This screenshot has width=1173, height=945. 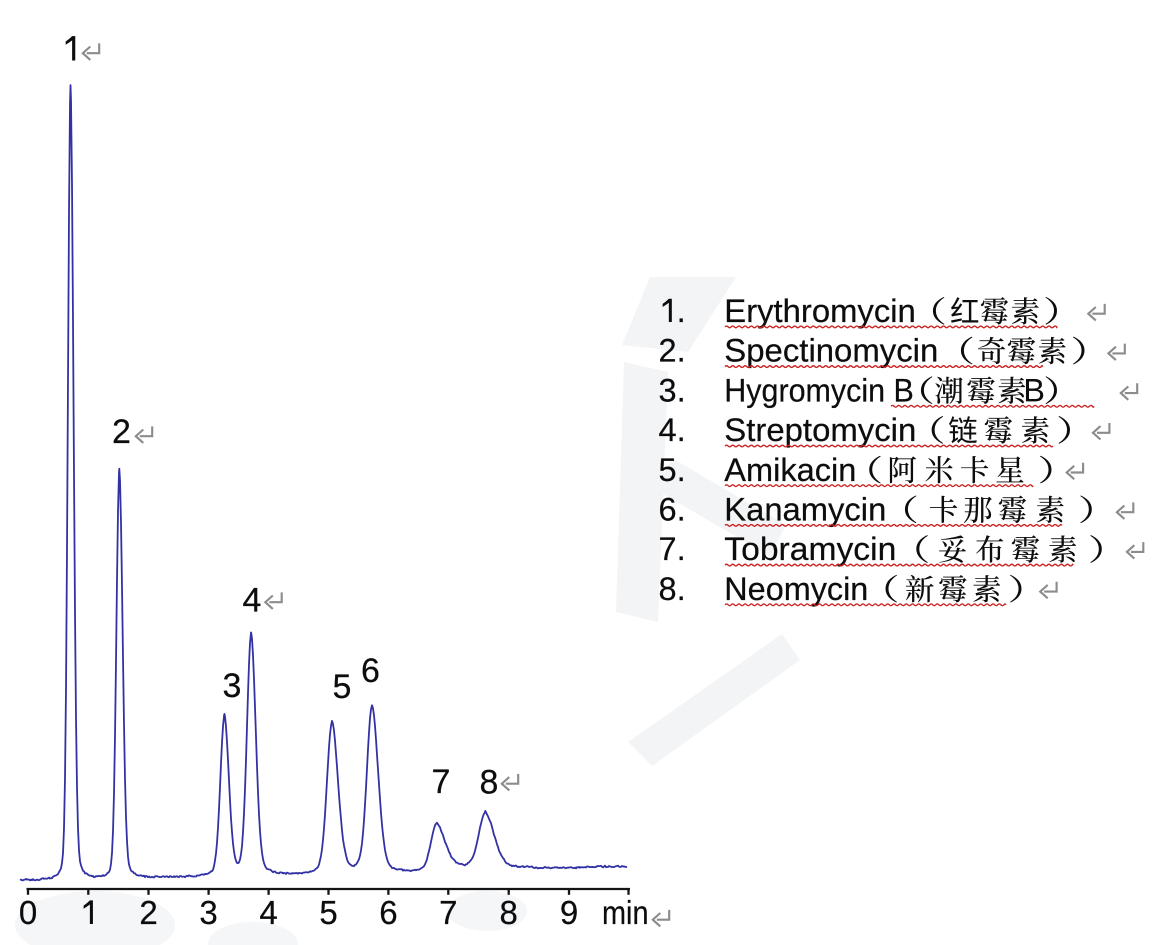 What do you see at coordinates (805, 510) in the screenshot?
I see `svg-text: Kanamycin` at bounding box center [805, 510].